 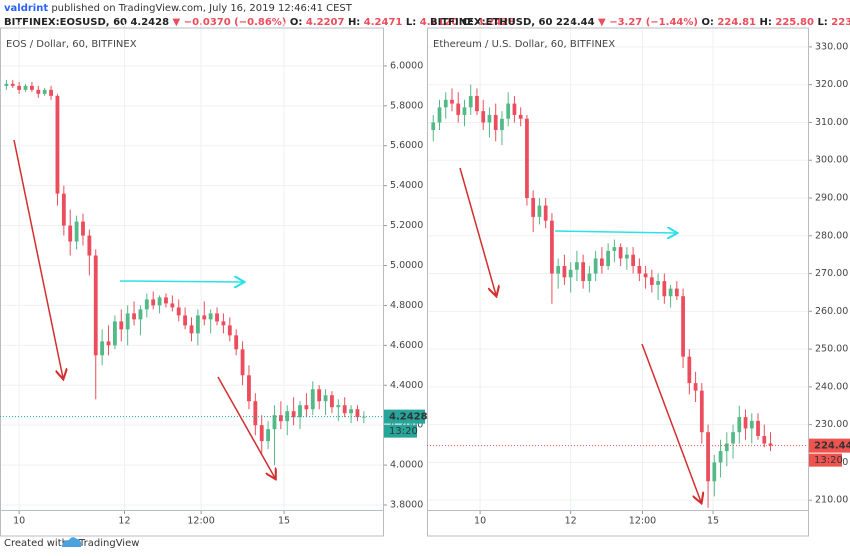 What do you see at coordinates (831, 500) in the screenshot?
I see `y-tick-label: 210.00` at bounding box center [831, 500].